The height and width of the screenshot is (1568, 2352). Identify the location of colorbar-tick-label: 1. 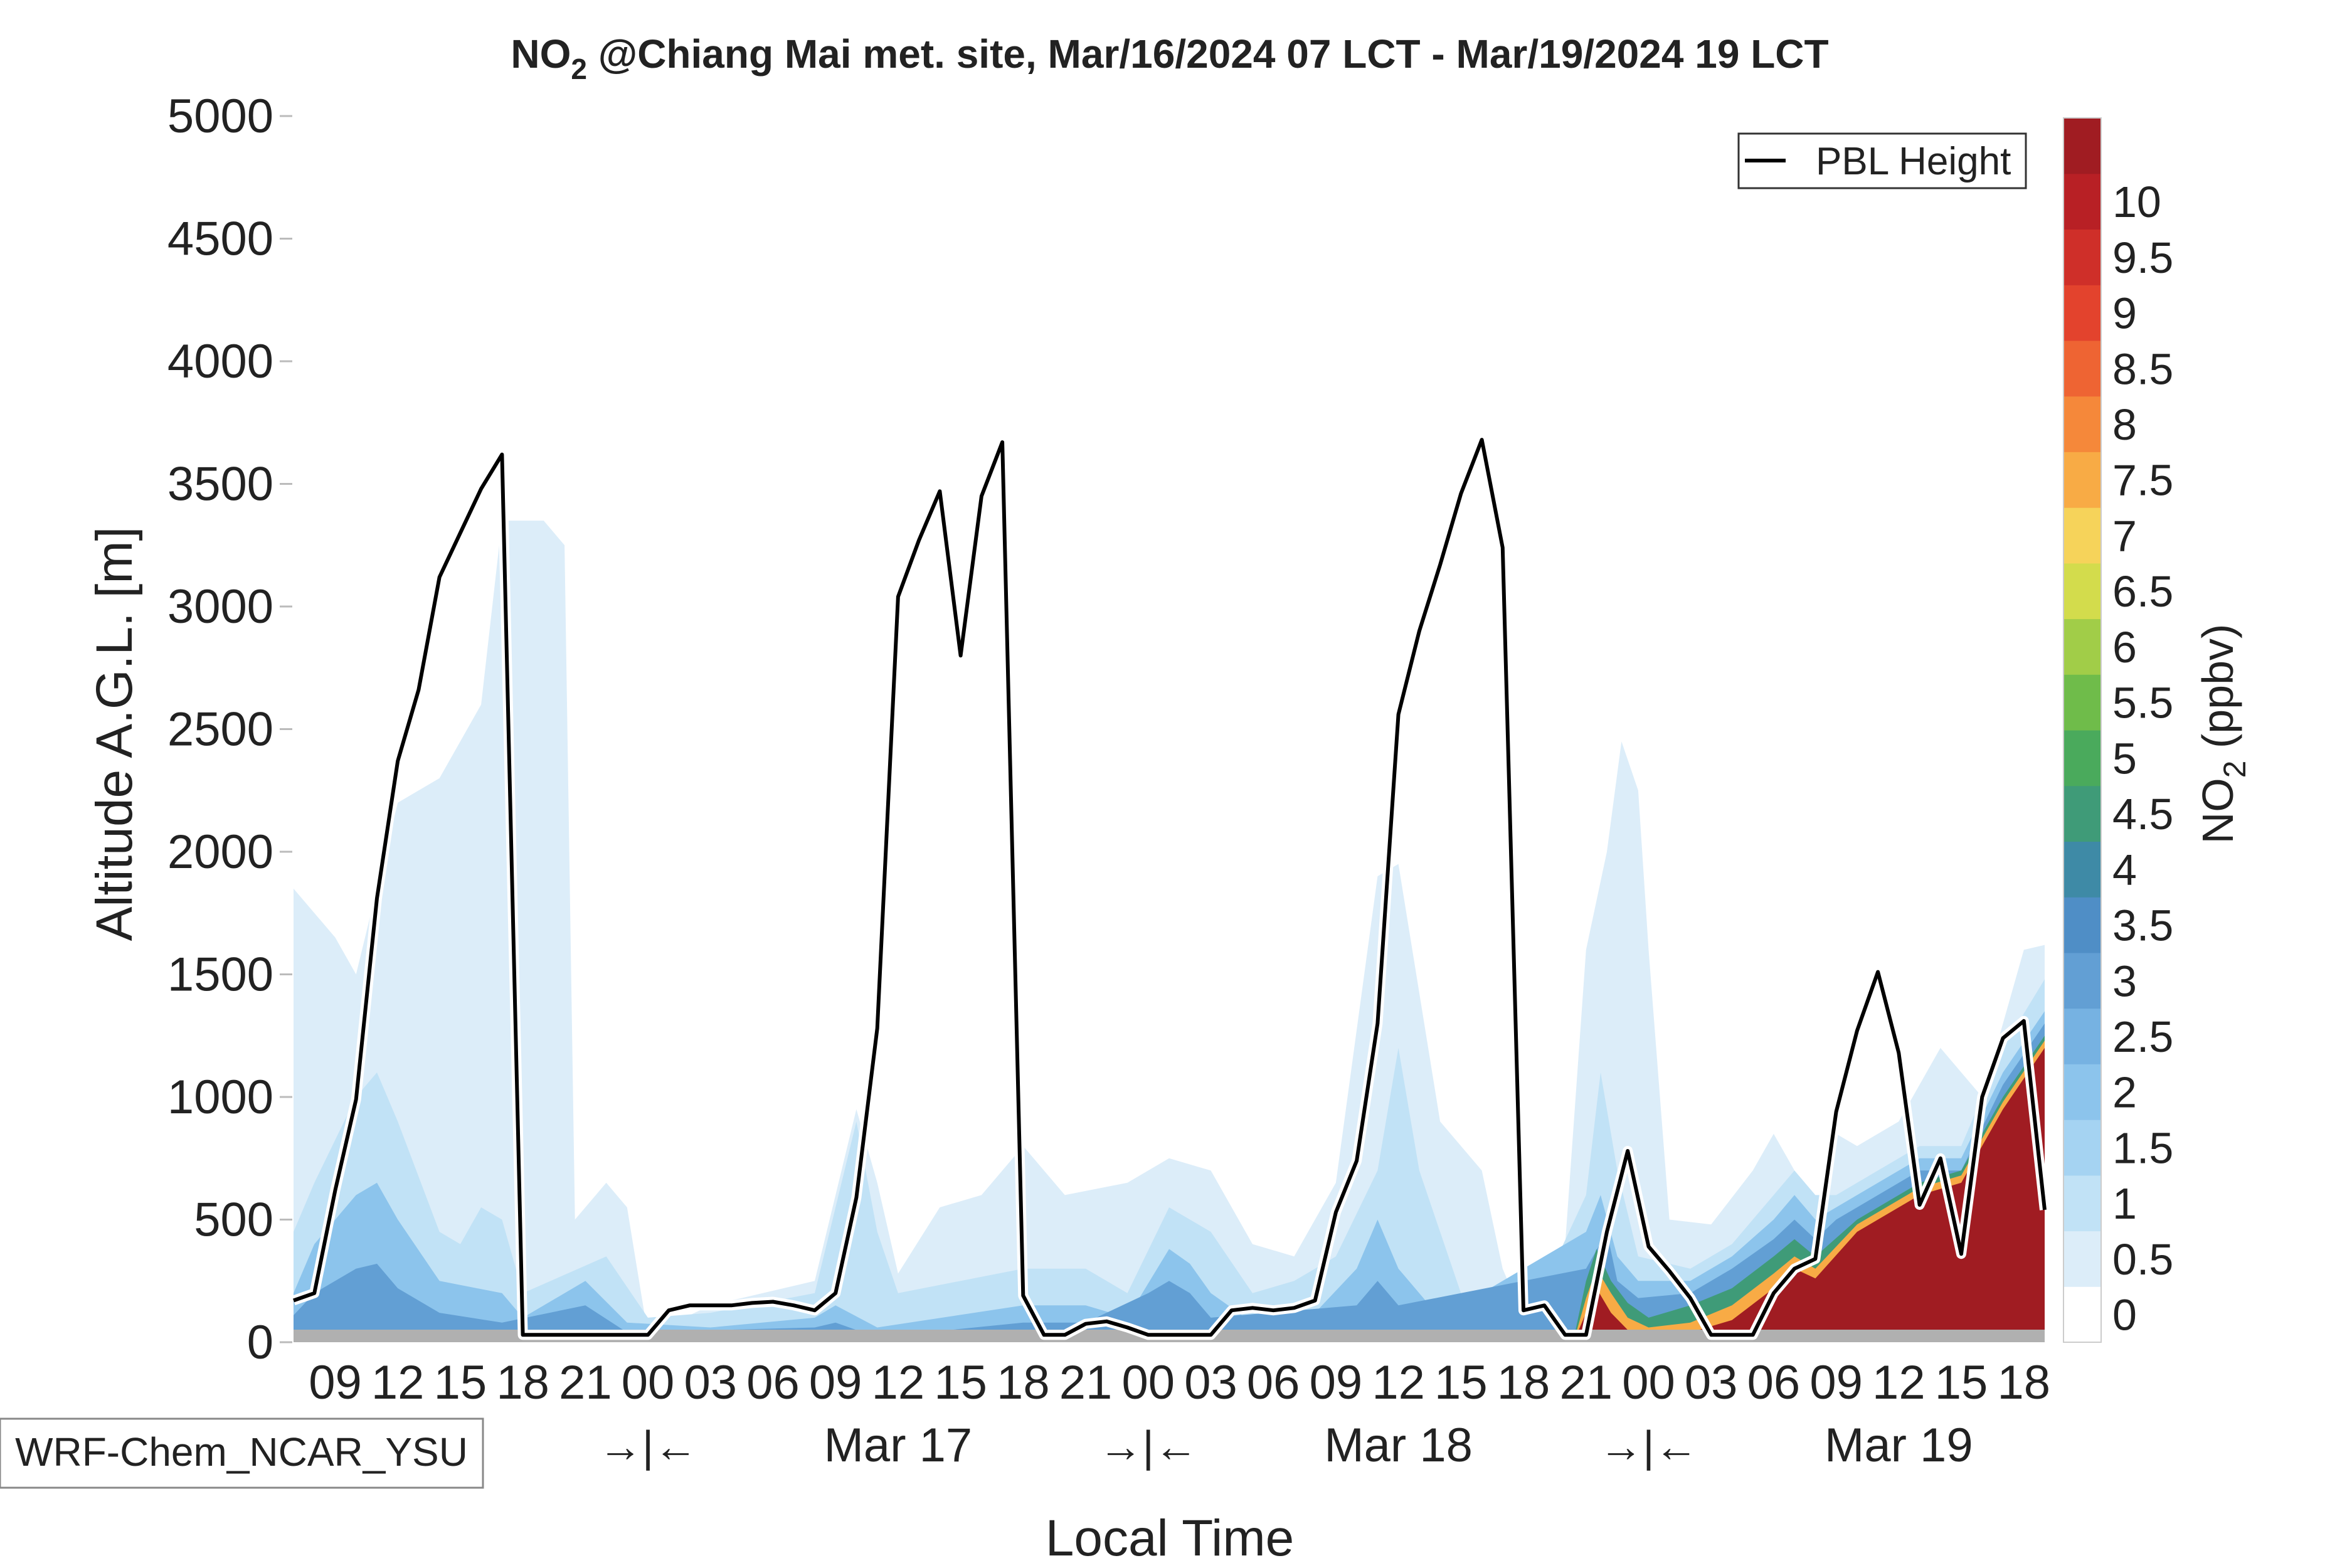
(2124, 1203).